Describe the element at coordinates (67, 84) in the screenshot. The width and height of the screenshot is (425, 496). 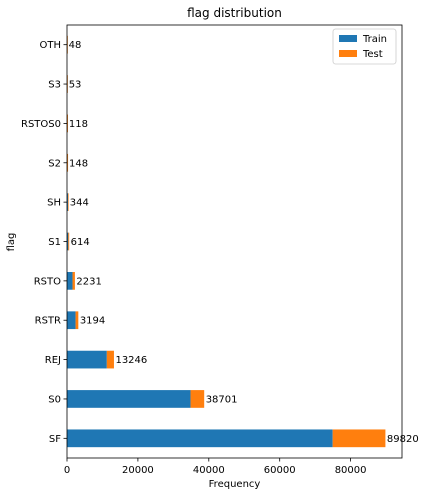
I see `bar-test-s3` at that location.